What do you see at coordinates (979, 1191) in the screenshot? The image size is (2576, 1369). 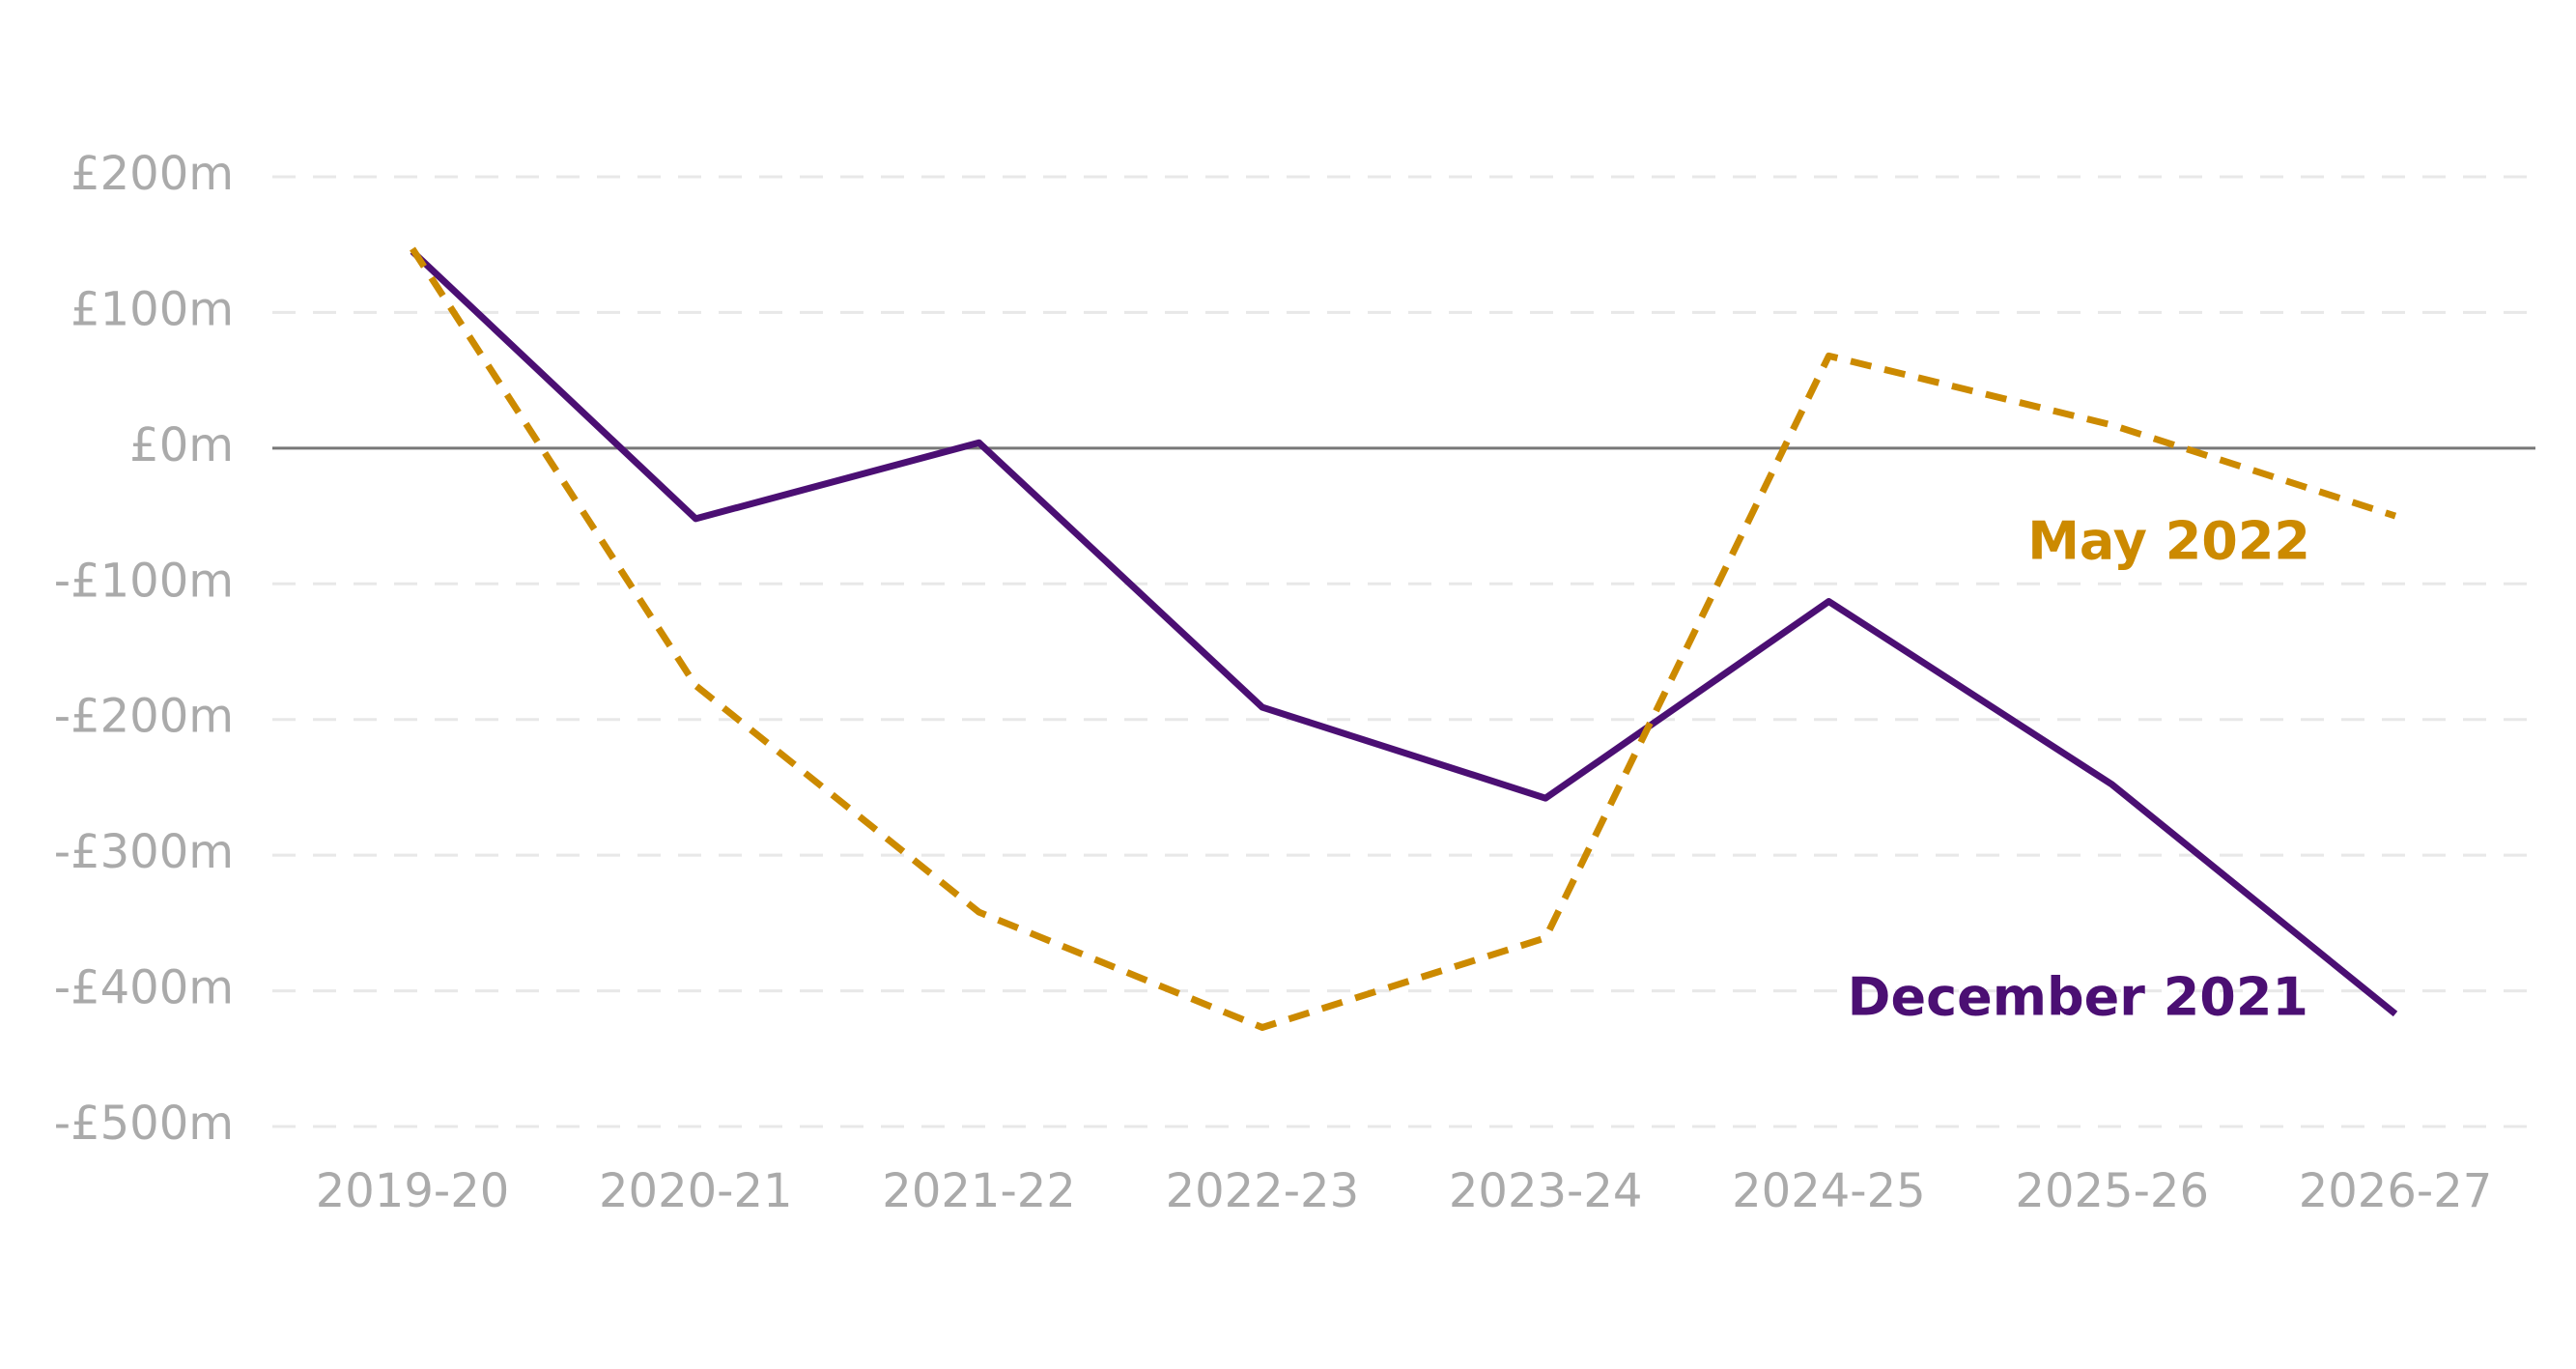 I see `x-tick-label: 2021-22` at bounding box center [979, 1191].